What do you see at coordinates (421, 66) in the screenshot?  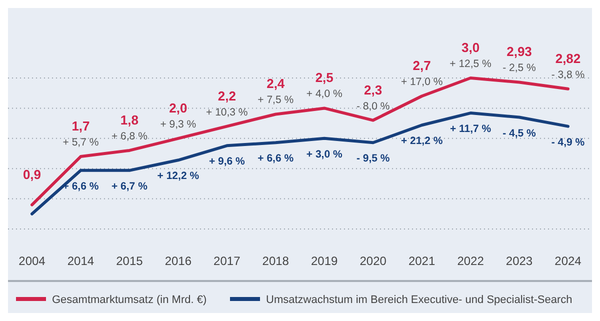 I see `data-label: 2,7` at bounding box center [421, 66].